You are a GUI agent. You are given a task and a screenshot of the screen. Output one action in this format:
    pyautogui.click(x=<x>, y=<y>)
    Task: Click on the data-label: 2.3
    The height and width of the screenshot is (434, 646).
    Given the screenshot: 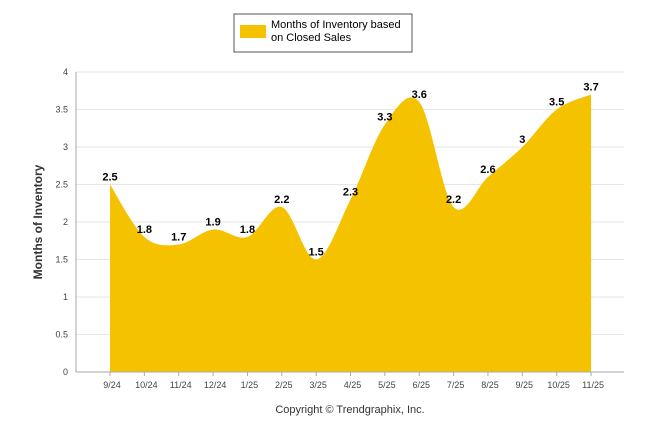 What is the action you would take?
    pyautogui.click(x=350, y=193)
    